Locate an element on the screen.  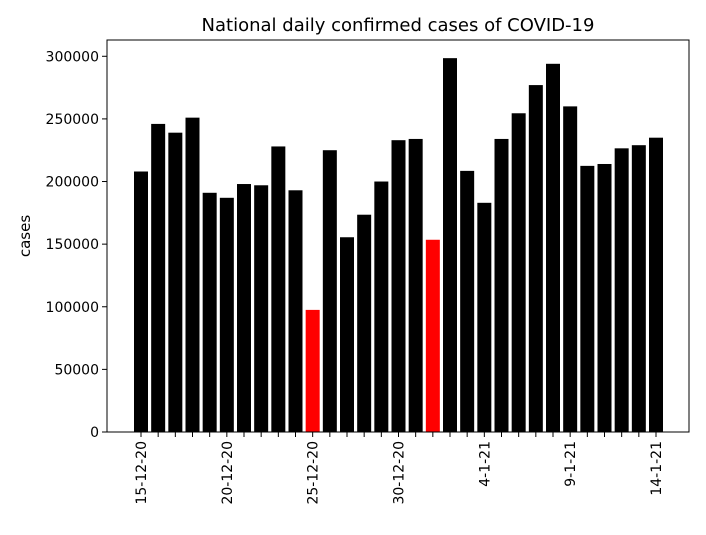
x-tick-label: 9-1-21 is located at coordinates (571, 464).